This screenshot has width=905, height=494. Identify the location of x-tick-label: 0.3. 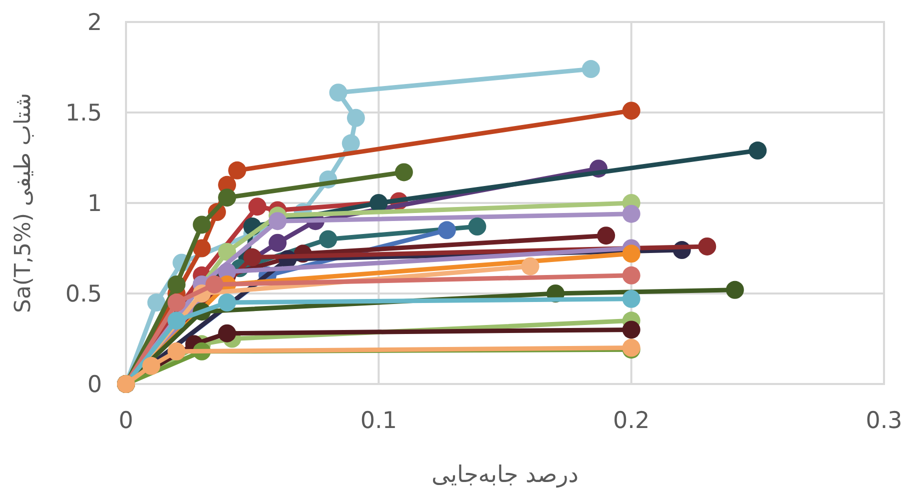
(884, 421).